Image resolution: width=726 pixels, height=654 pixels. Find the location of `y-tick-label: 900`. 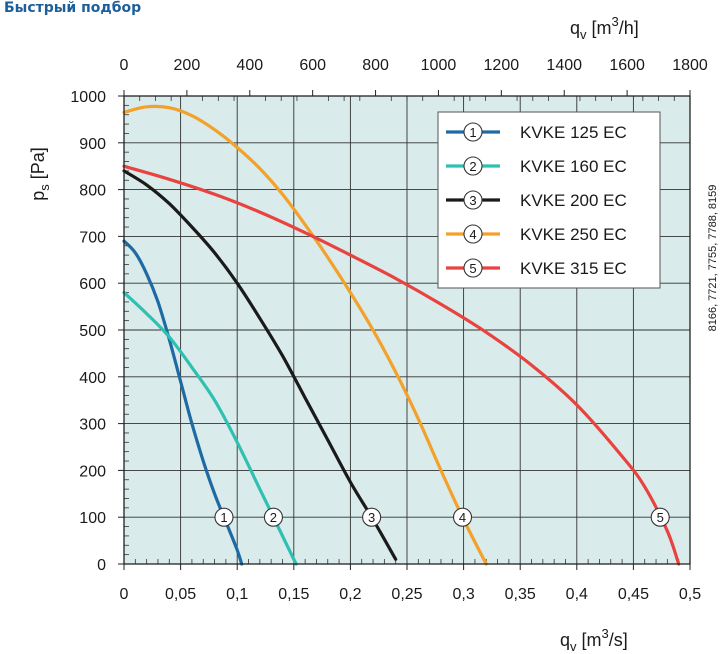

y-tick-label: 900 is located at coordinates (92, 144).